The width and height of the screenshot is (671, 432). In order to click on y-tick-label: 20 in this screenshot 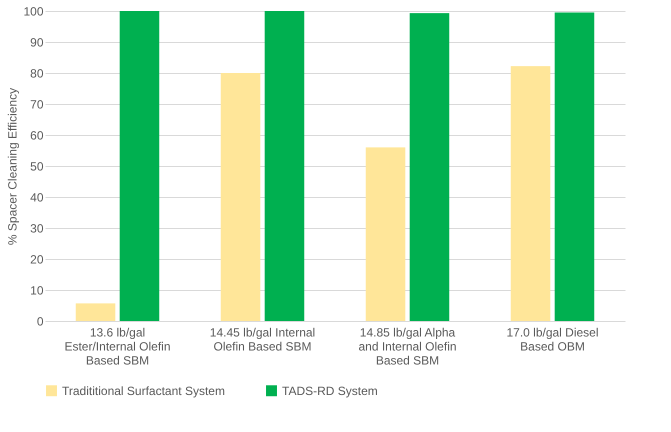, I will do `click(37, 259)`.